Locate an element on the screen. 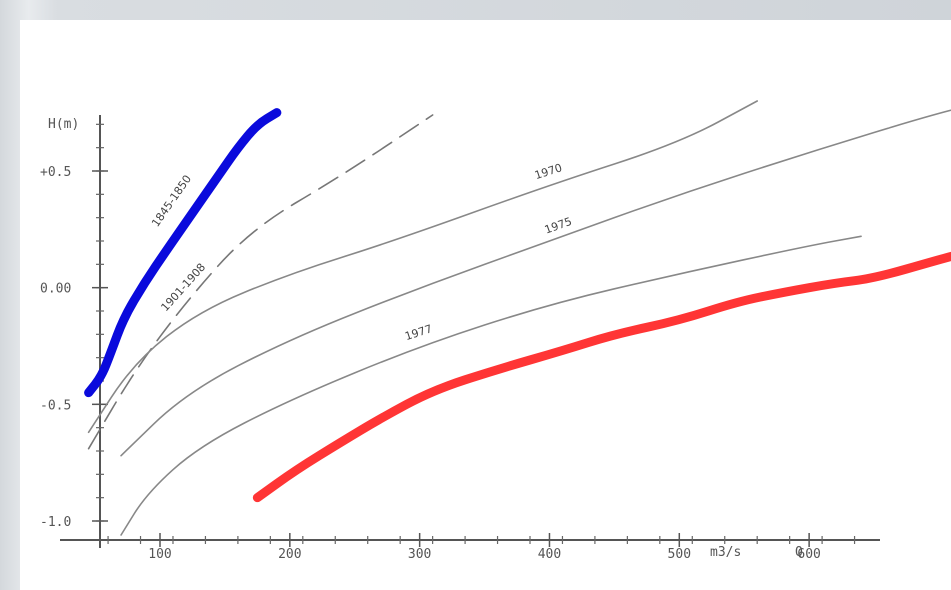  x-tick-label: 200 is located at coordinates (289, 554).